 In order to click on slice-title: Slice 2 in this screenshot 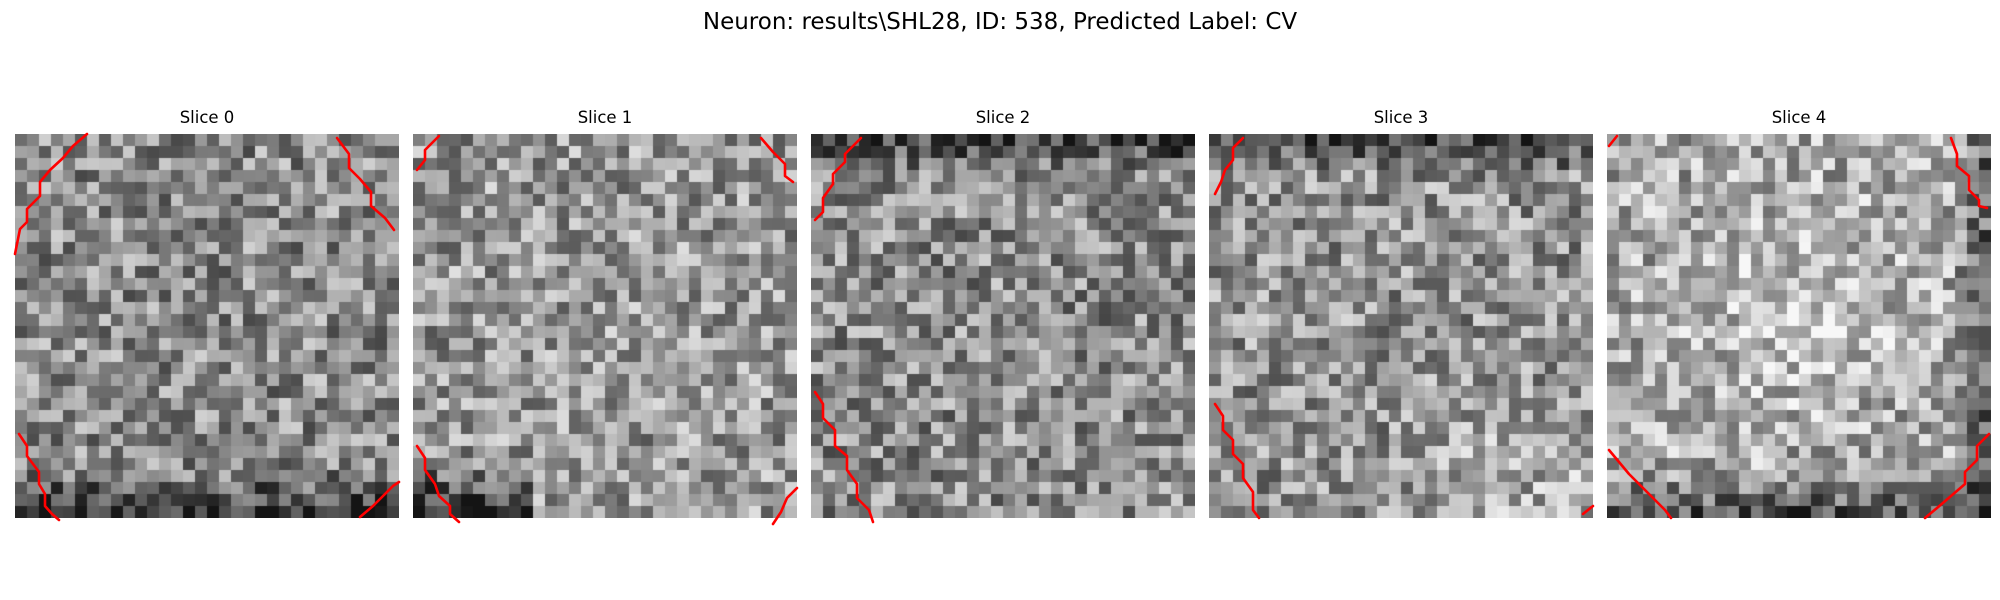, I will do `click(1003, 117)`.